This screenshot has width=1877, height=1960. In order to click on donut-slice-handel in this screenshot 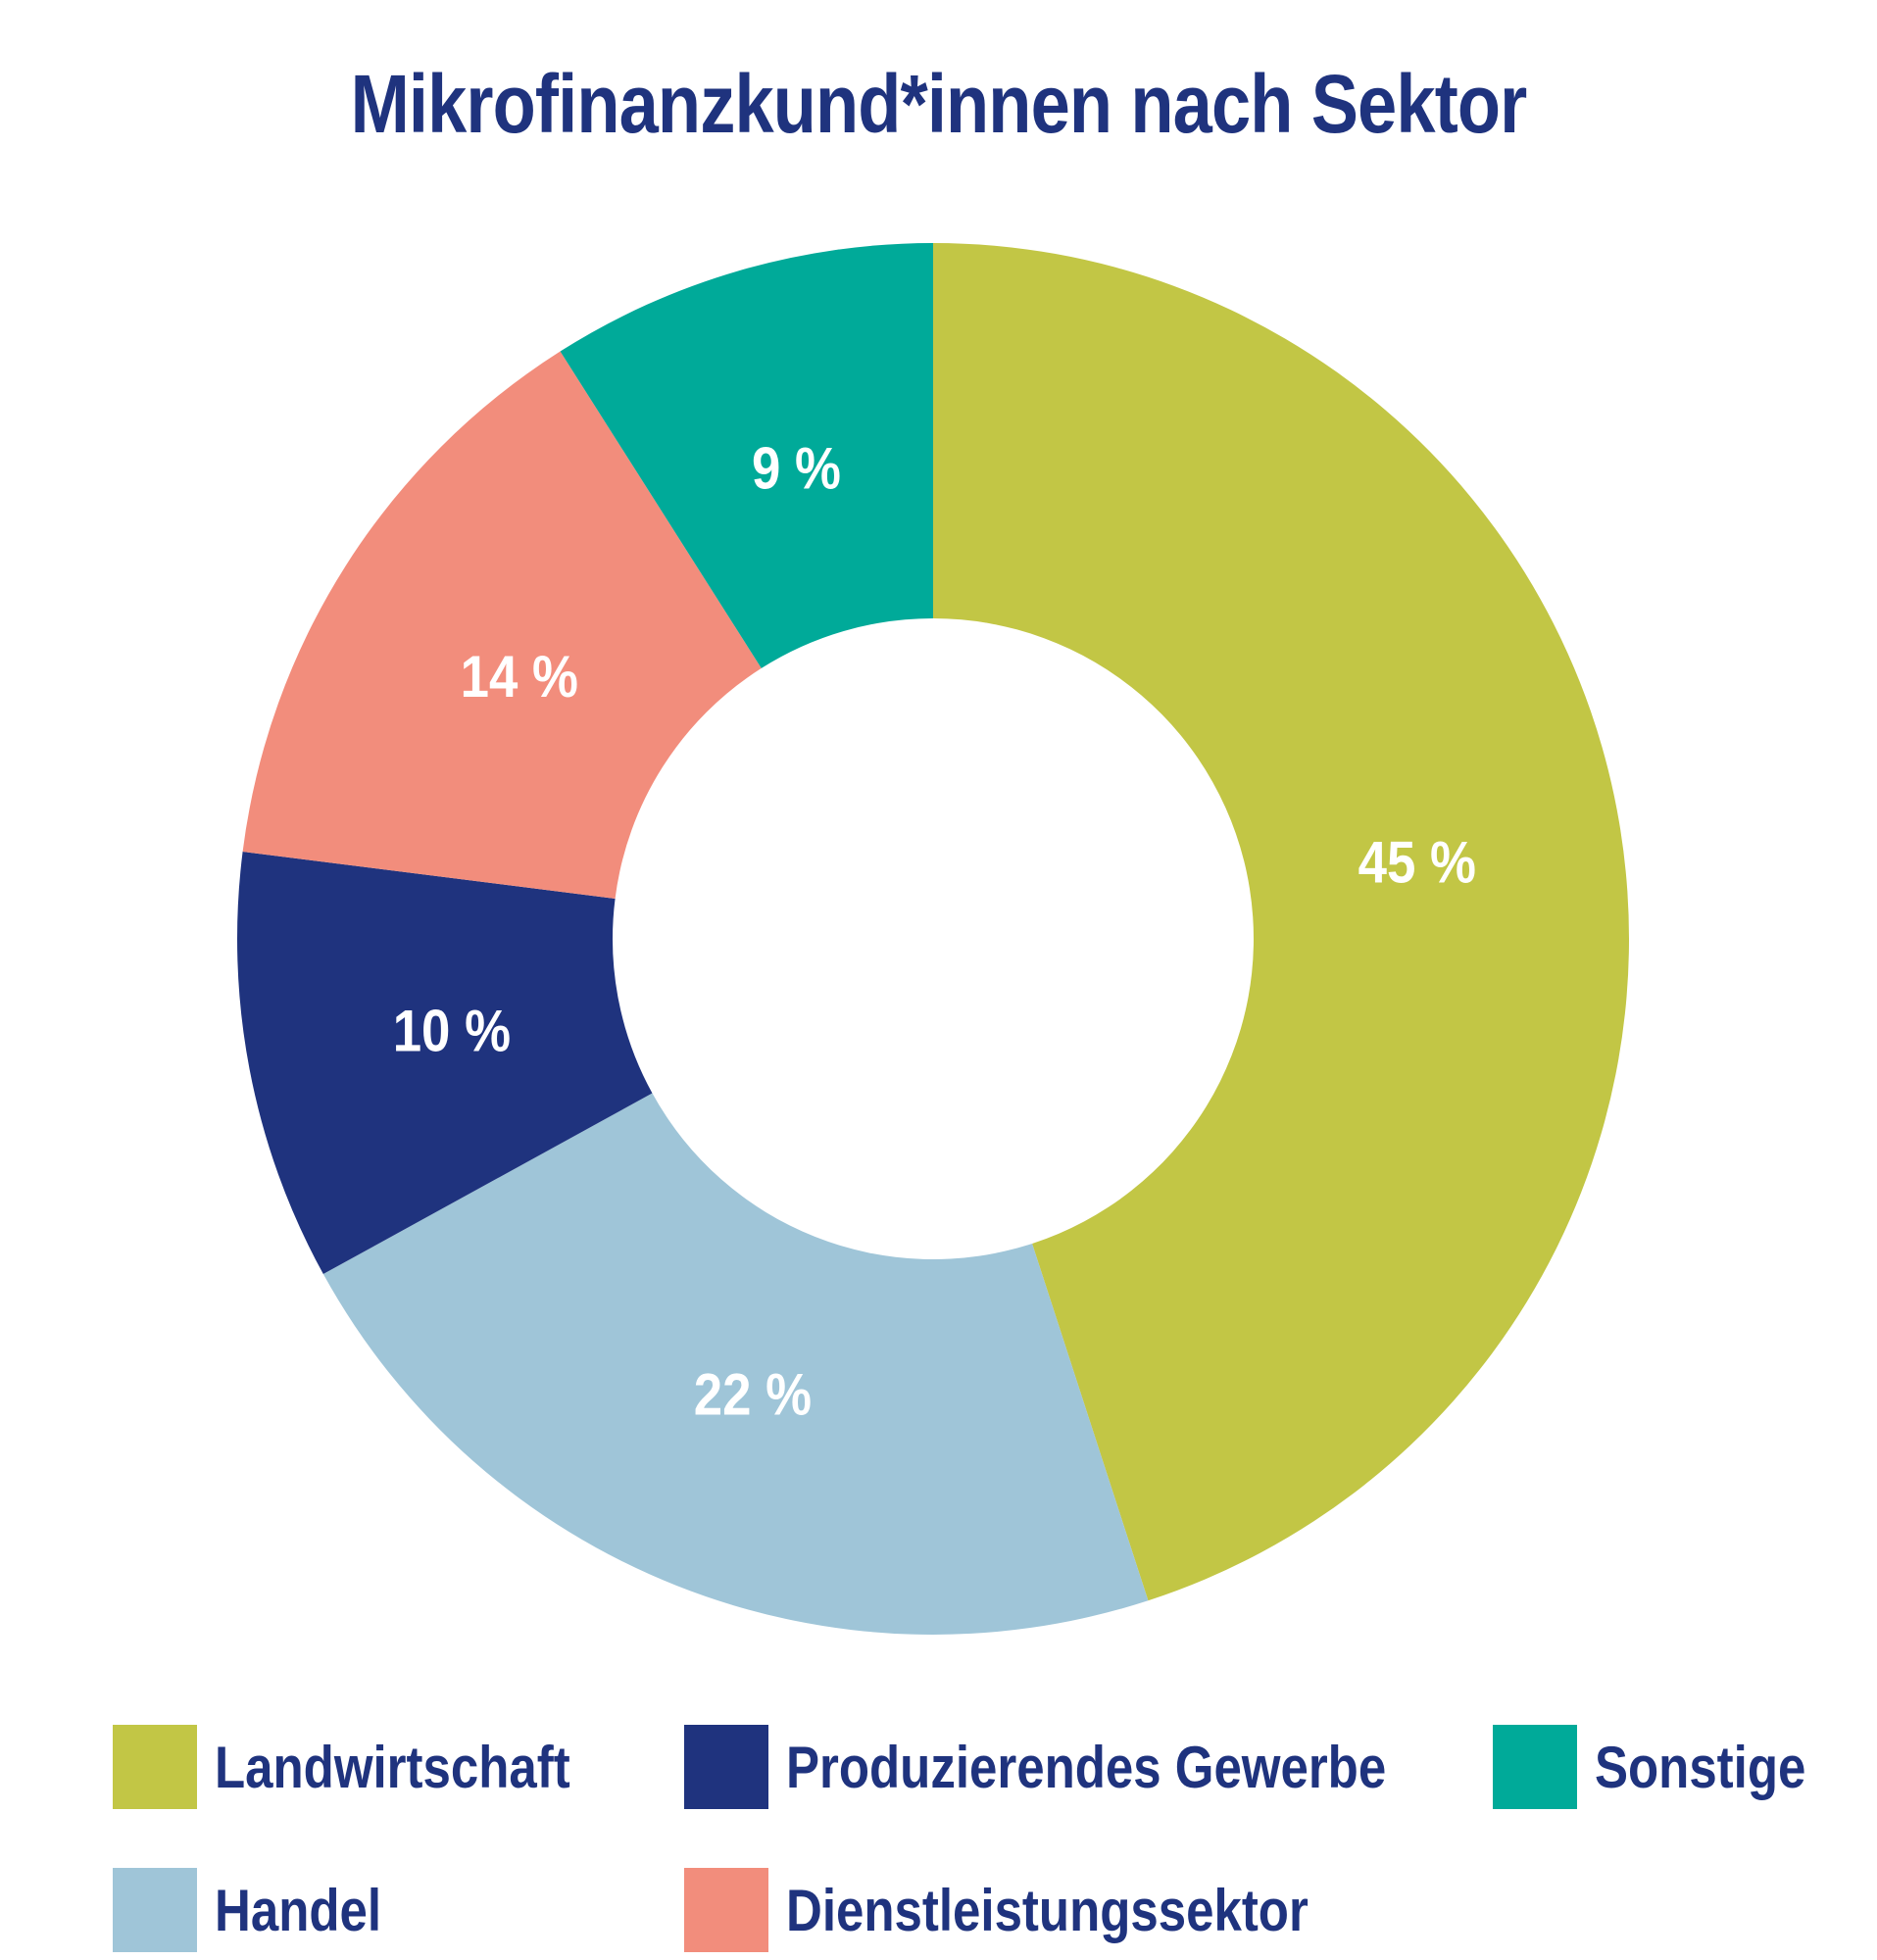, I will do `click(735, 1364)`.